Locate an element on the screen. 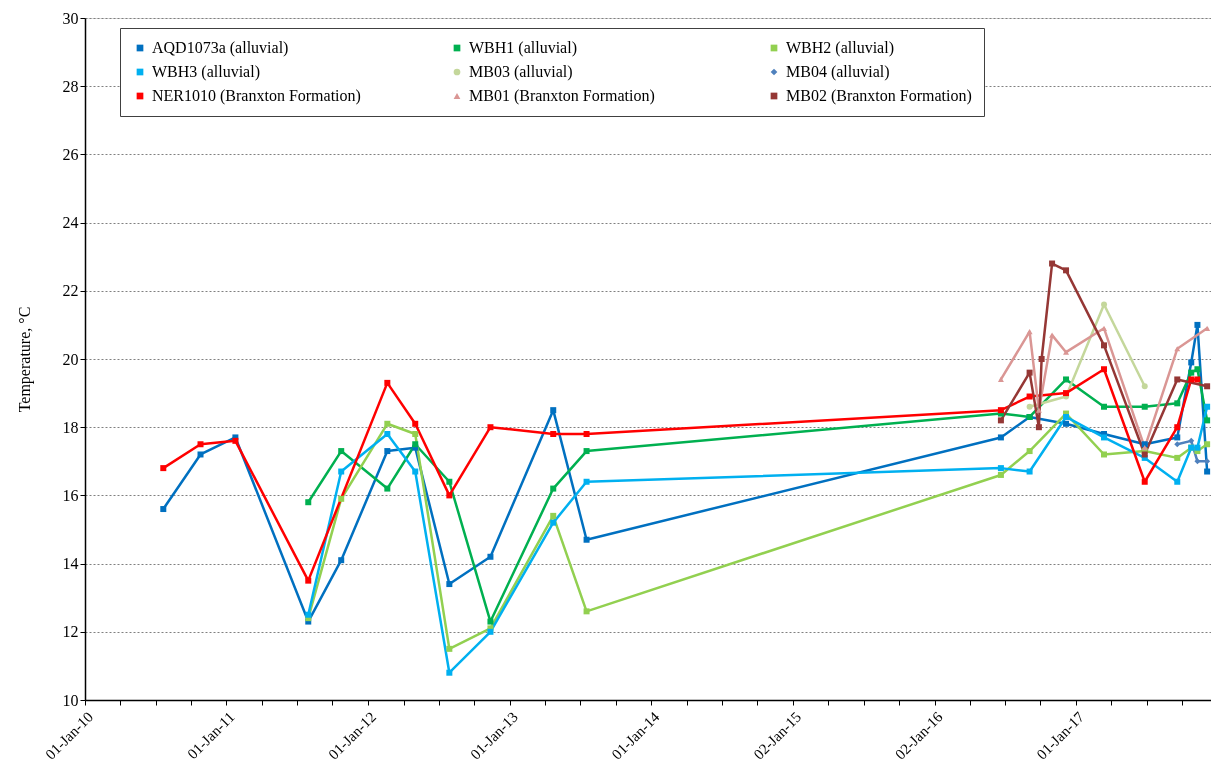 The width and height of the screenshot is (1211, 772). y-tick-label: 20 is located at coordinates (70, 359).